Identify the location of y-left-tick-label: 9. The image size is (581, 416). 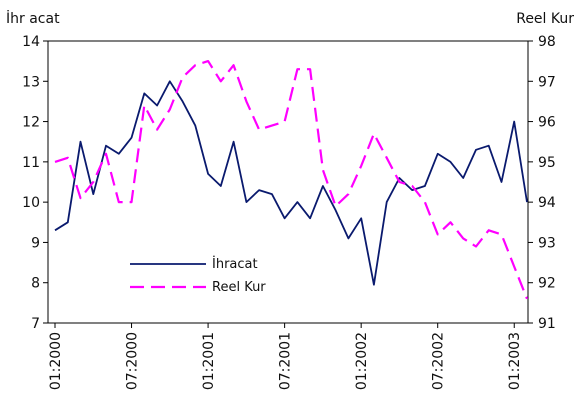
(35, 243).